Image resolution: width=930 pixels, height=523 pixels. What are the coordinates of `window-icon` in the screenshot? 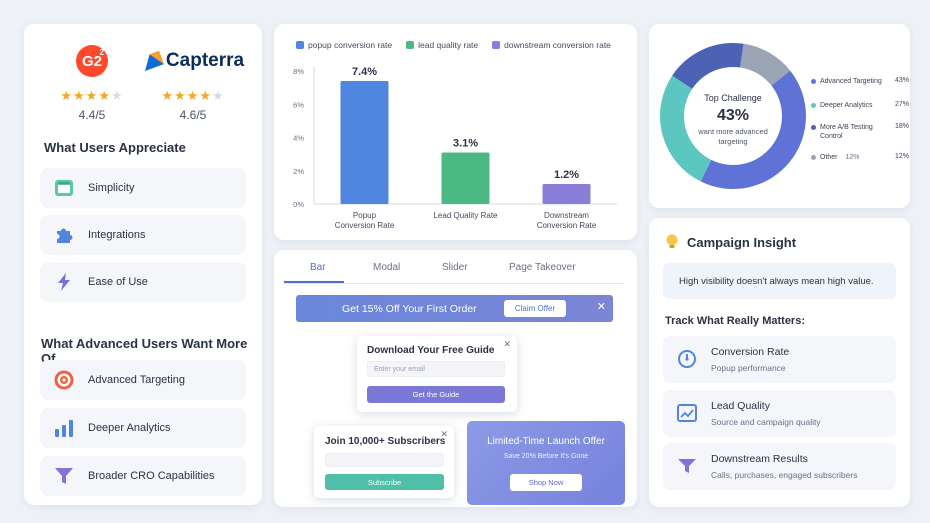 It's located at (64, 188).